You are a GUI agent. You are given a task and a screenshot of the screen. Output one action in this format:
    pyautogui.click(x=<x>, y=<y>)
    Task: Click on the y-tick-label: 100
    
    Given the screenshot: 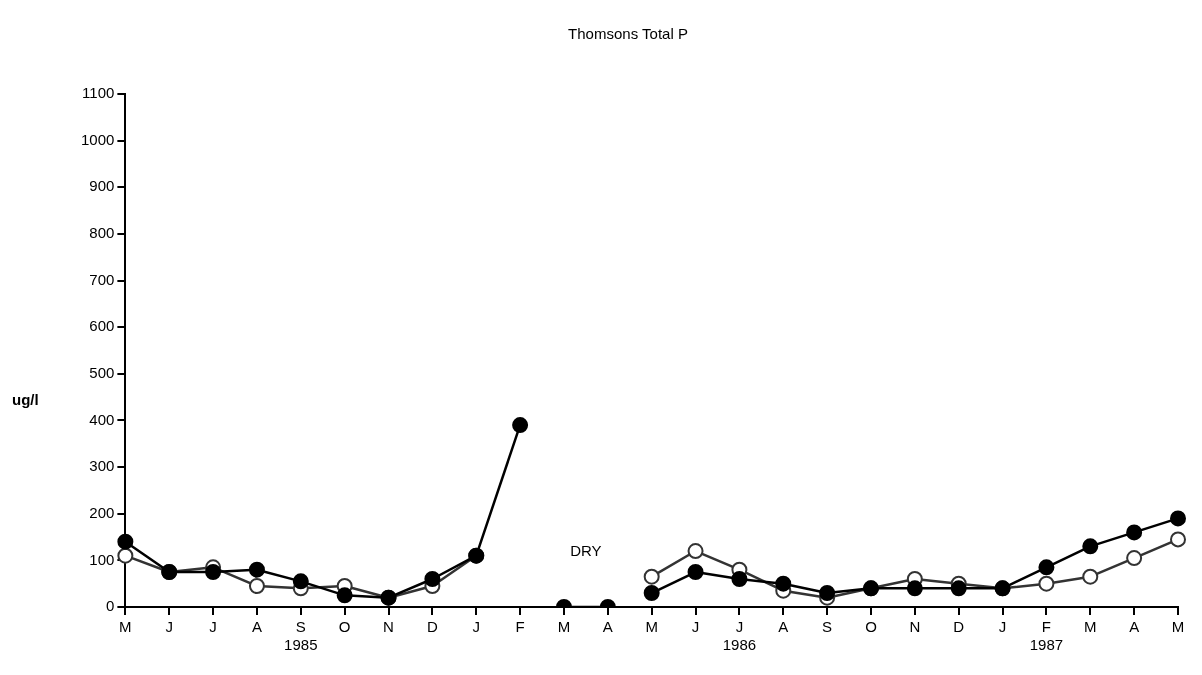 What is the action you would take?
    pyautogui.click(x=102, y=559)
    